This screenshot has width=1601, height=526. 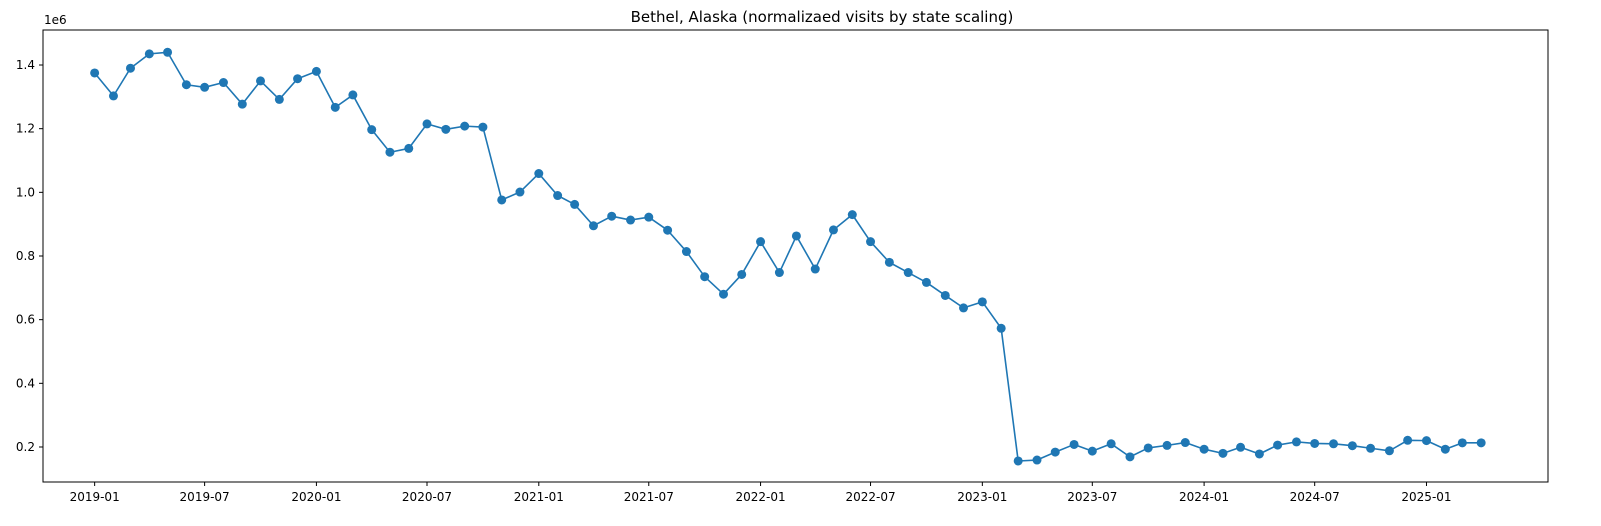 What do you see at coordinates (25, 383) in the screenshot?
I see `y-tick-label: 0.4` at bounding box center [25, 383].